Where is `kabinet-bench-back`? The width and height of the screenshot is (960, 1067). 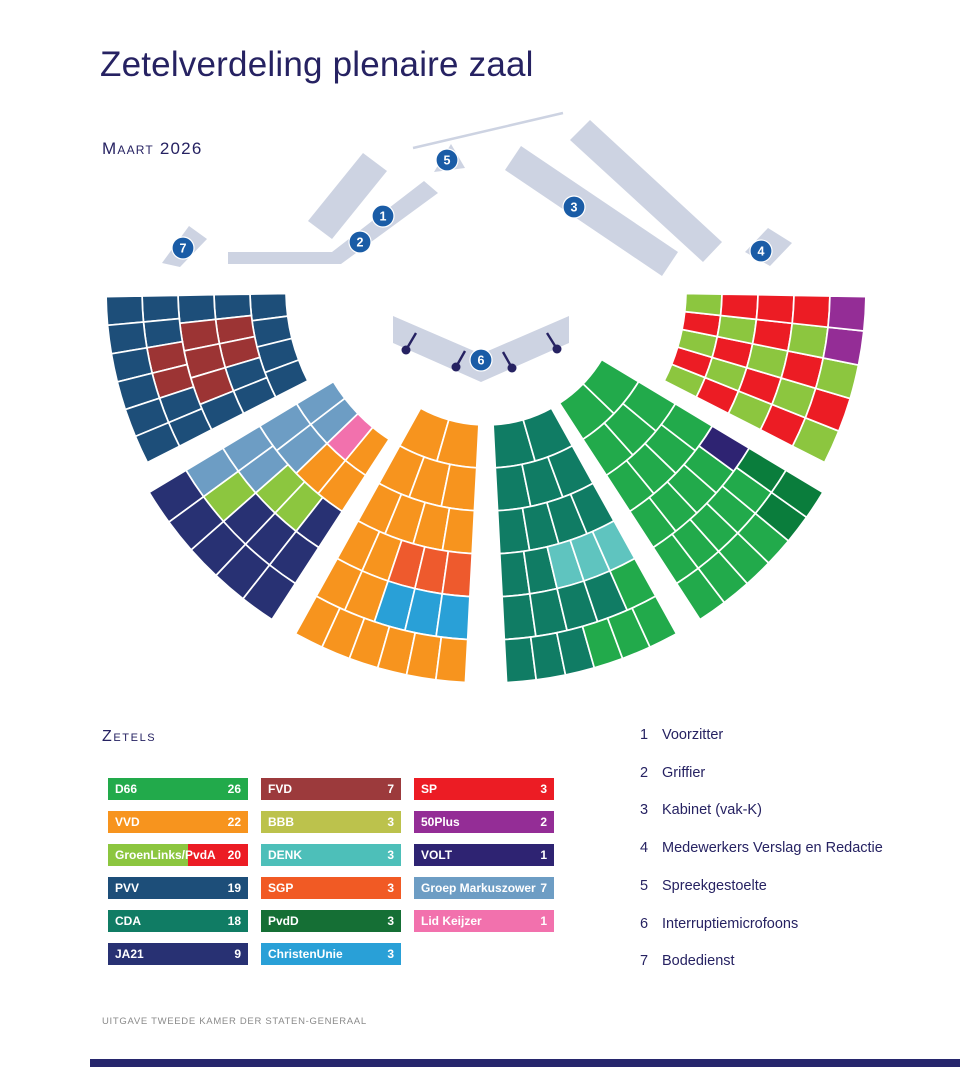
kabinet-bench-back is located at coordinates (646, 191).